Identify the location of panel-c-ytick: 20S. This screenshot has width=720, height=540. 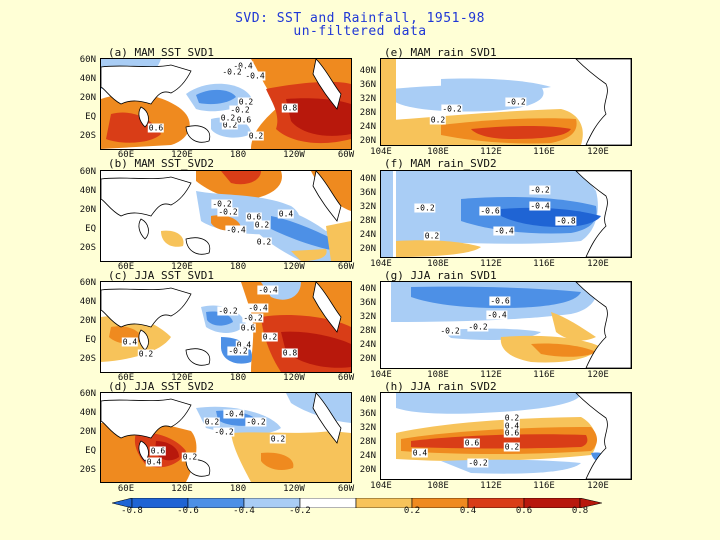
(87, 359).